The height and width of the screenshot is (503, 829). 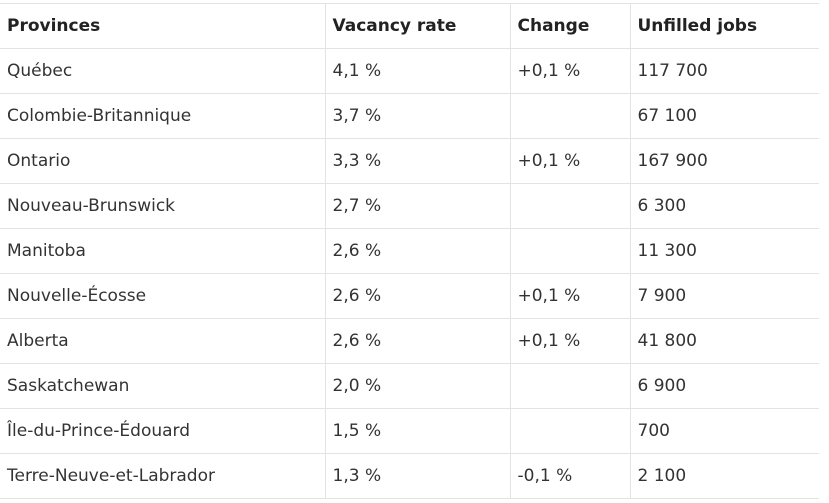 What do you see at coordinates (417, 386) in the screenshot?
I see `vacancy-rate-cell: 2,0 %` at bounding box center [417, 386].